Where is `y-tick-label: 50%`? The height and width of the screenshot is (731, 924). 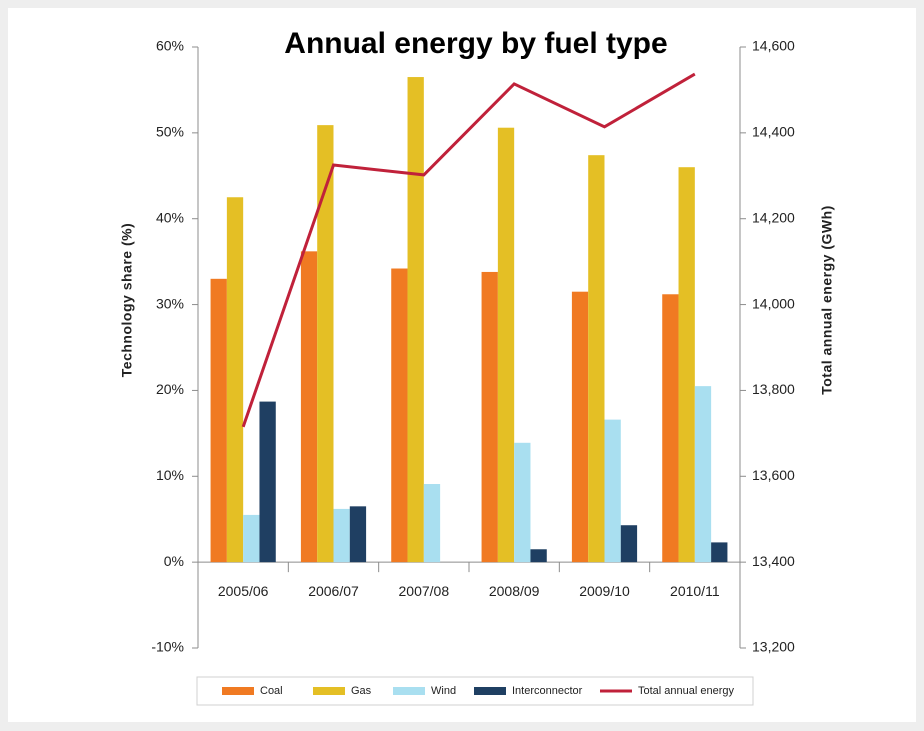
y-tick-label: 50% is located at coordinates (170, 132).